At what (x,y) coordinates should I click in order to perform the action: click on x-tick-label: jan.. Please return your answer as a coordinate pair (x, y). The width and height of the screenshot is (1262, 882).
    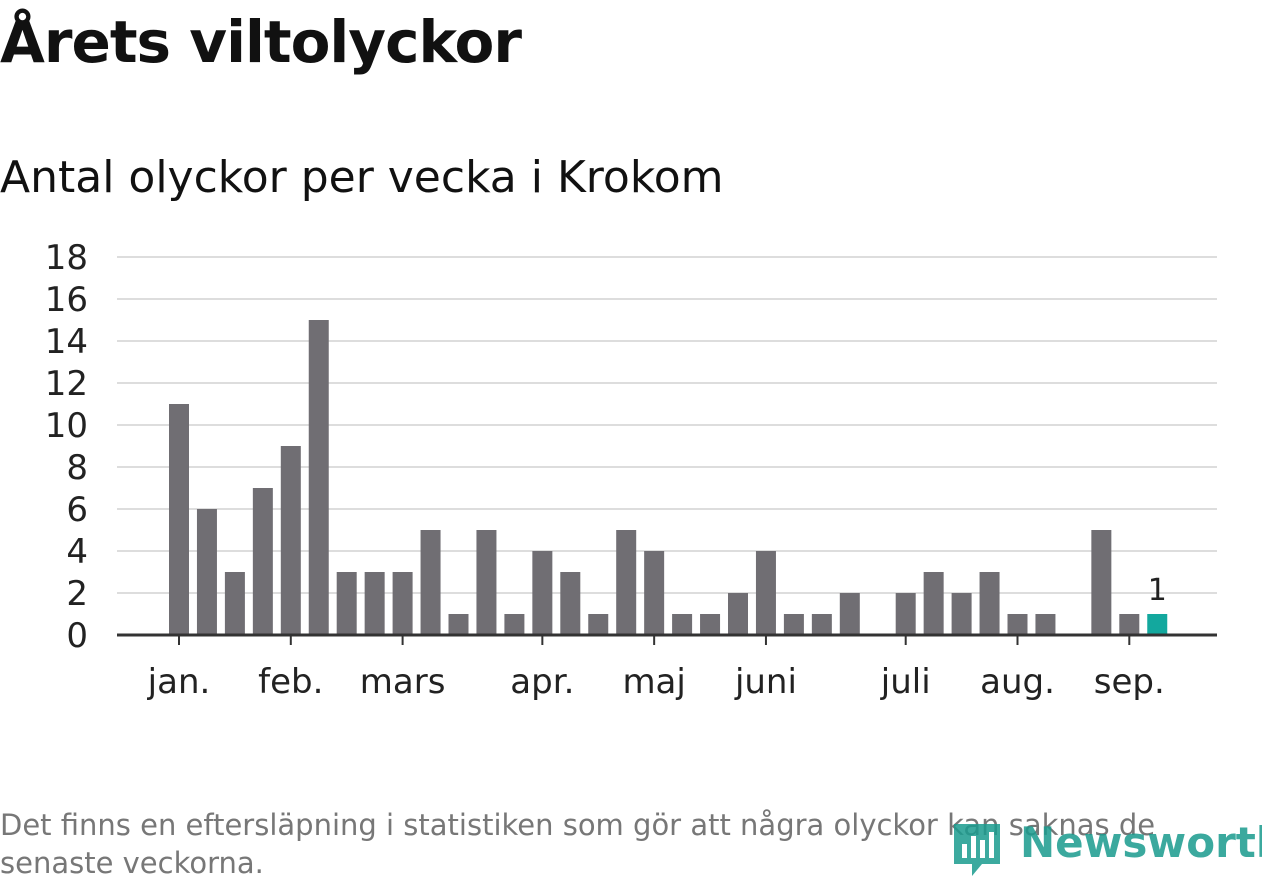
    Looking at the image, I should click on (179, 682).